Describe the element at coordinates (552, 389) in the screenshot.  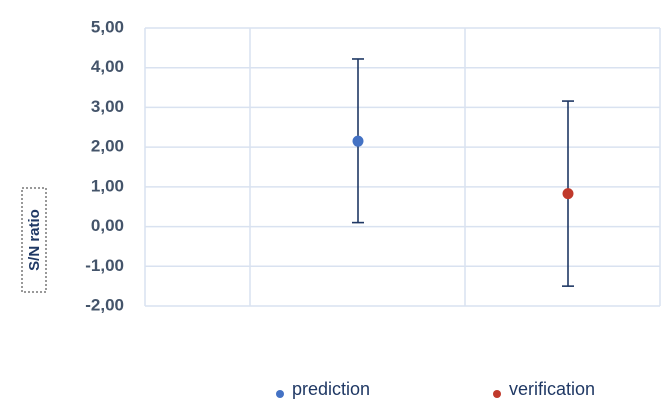
I see `legend-label: verification` at that location.